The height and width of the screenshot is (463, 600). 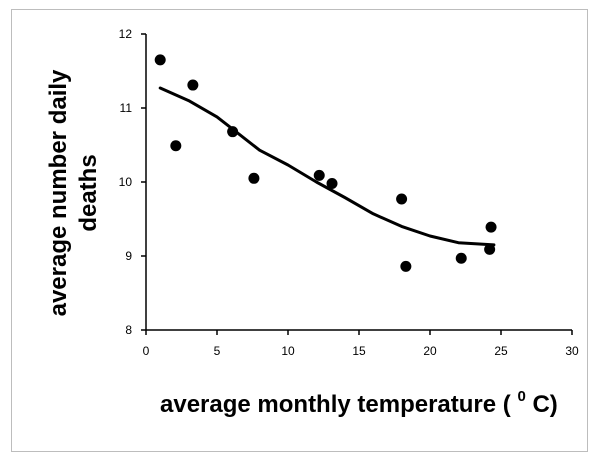 What do you see at coordinates (335, 404) in the screenshot?
I see `x-axis-label-main: average monthly temperature (` at bounding box center [335, 404].